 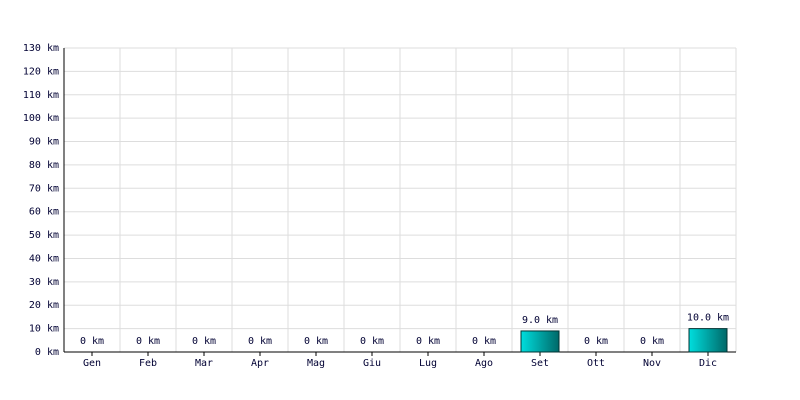 What do you see at coordinates (484, 363) in the screenshot?
I see `x-tick-label: Ago` at bounding box center [484, 363].